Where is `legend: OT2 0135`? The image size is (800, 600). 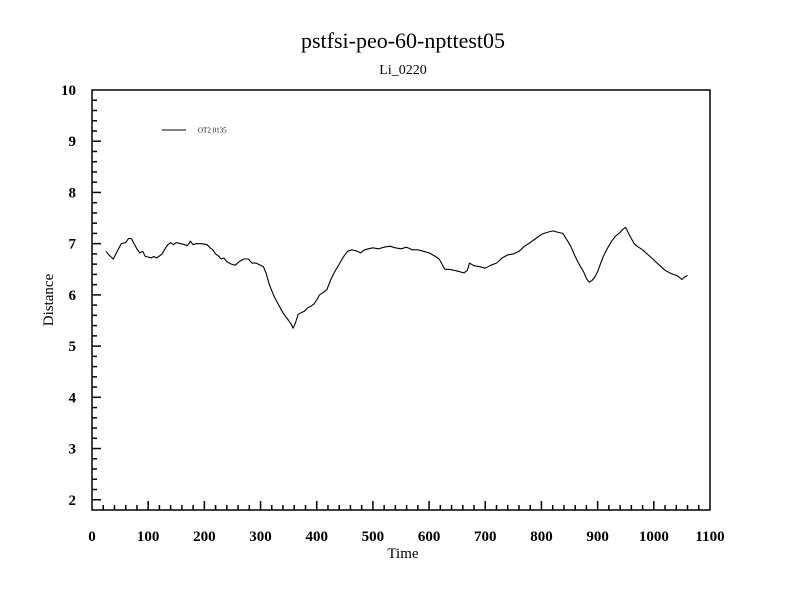
legend: OT2 0135 is located at coordinates (194, 131).